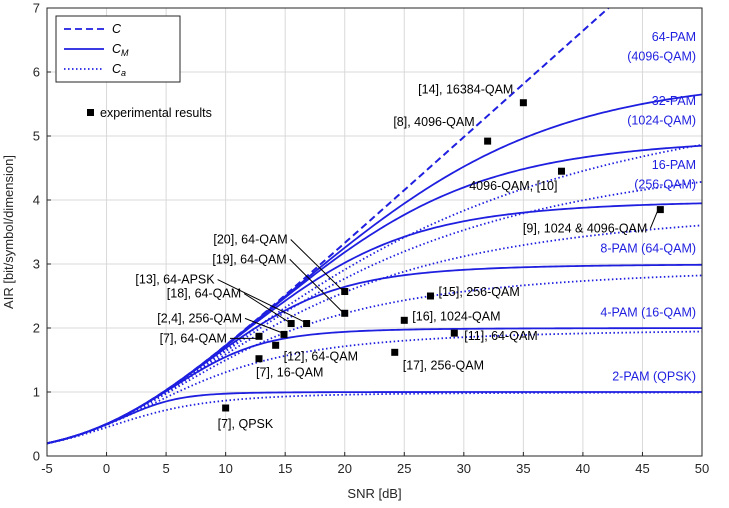 This screenshot has height=508, width=729. I want to click on x-tick-label: 25, so click(404, 468).